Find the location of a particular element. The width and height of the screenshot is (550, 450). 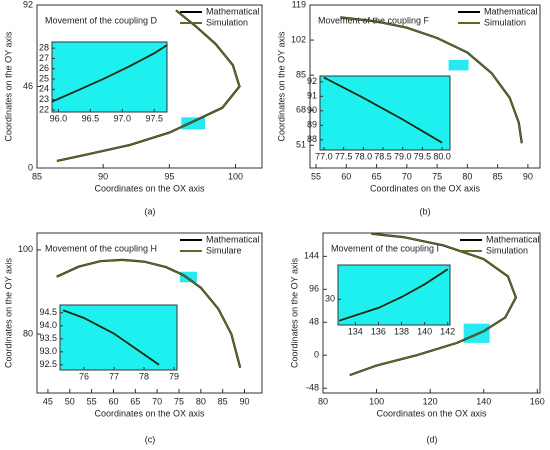

inset-y-tick-label: 92.5 is located at coordinates (48, 364).